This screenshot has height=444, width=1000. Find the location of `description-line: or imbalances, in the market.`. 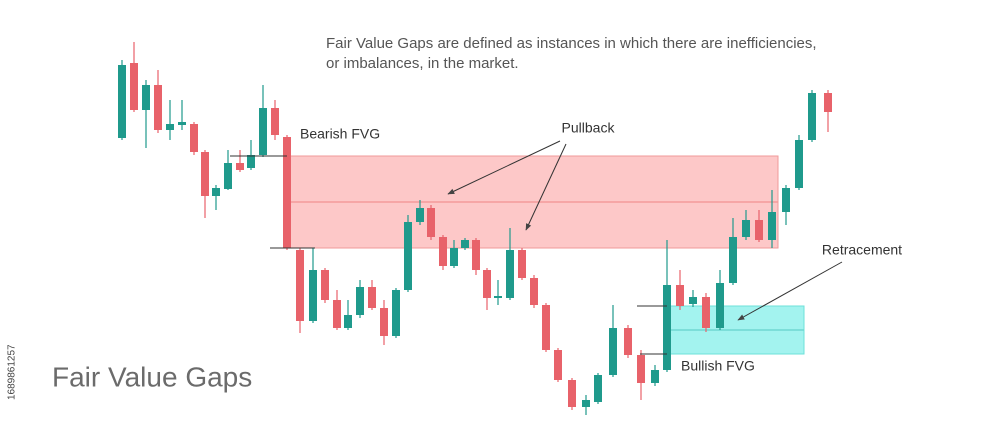

description-line: or imbalances, in the market. is located at coordinates (422, 63).